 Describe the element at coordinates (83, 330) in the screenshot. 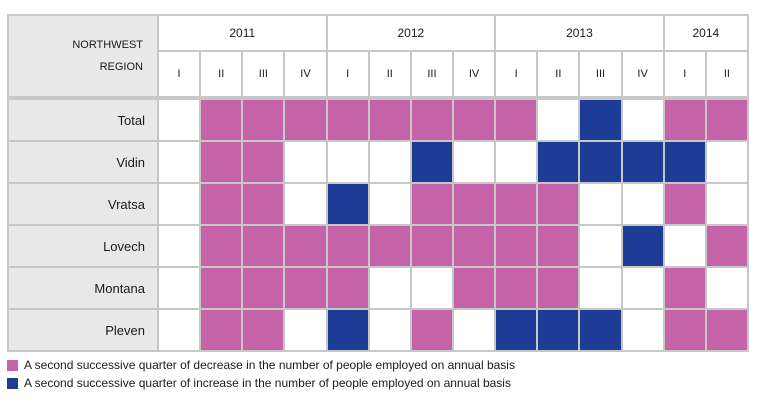

I see `row-label: Pleven` at that location.